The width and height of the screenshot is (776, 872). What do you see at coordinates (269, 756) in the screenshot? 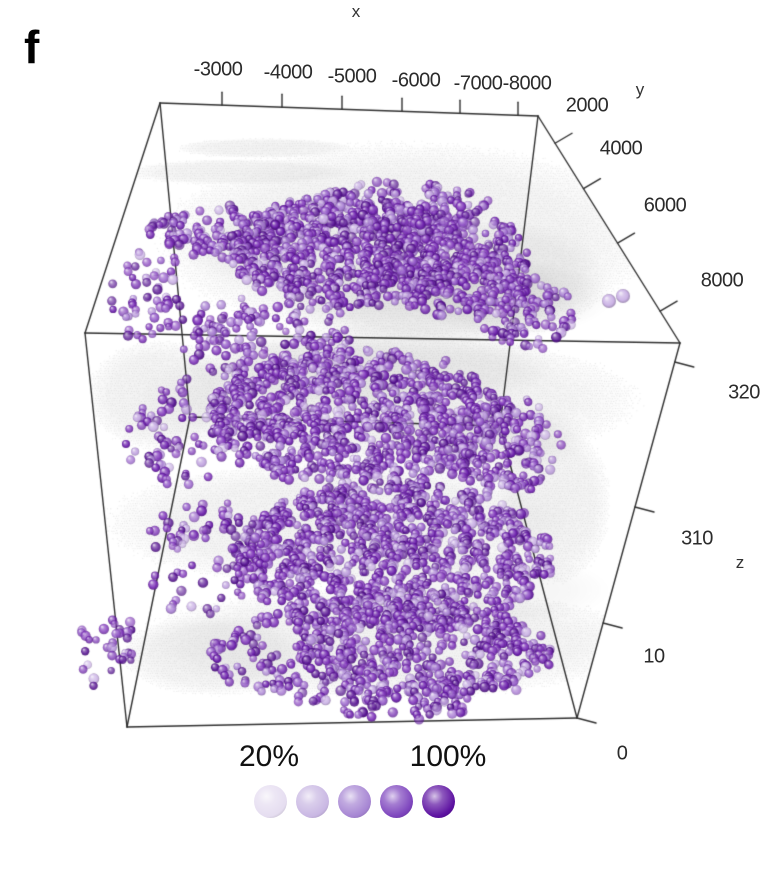
I see `legend-min-label: 20%` at bounding box center [269, 756].